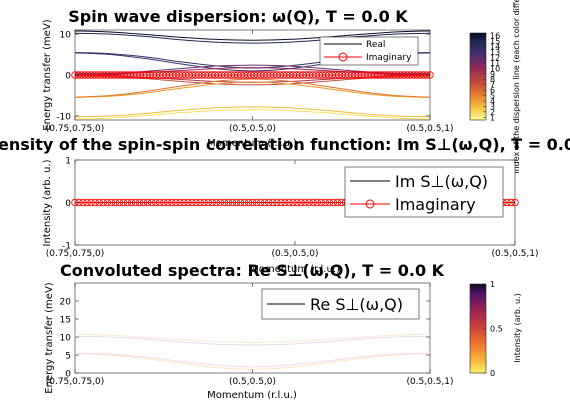  I want to click on dispersion-legend-real: Real, so click(375, 45).